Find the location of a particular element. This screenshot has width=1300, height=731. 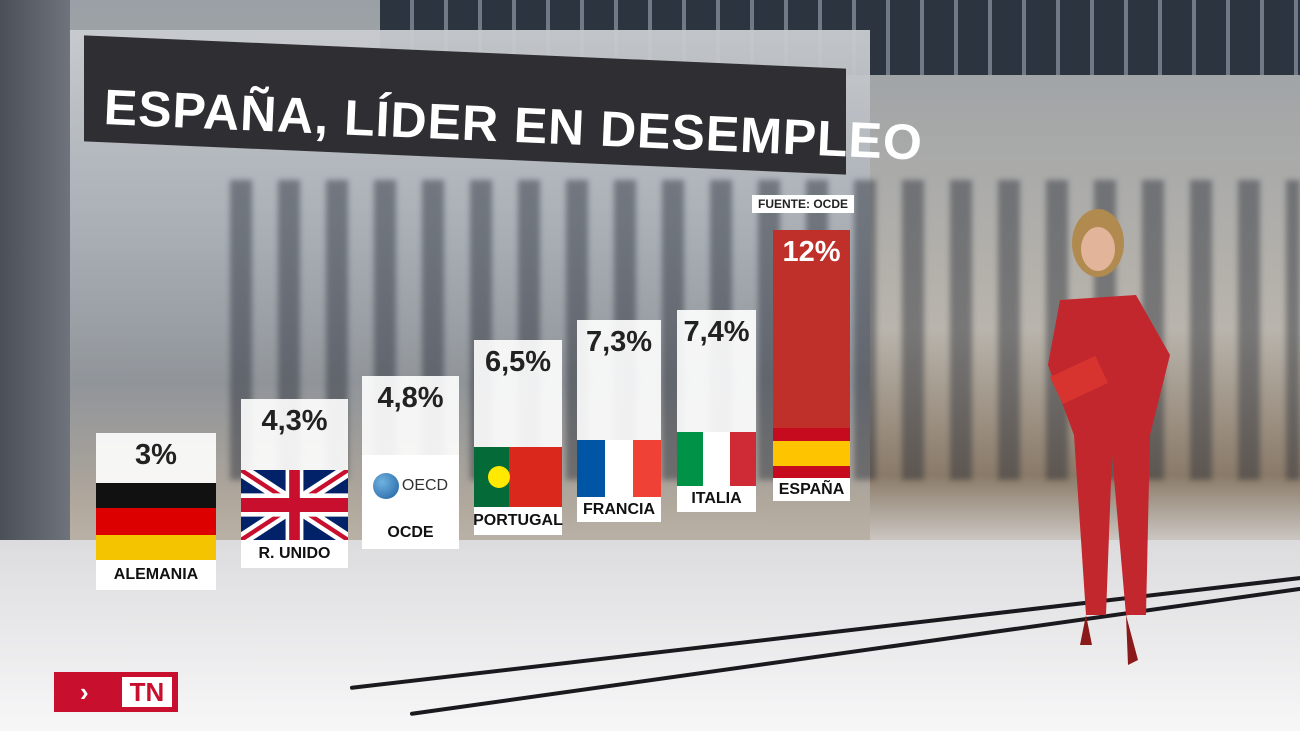

category-label: PORTUGAL is located at coordinates (518, 521).